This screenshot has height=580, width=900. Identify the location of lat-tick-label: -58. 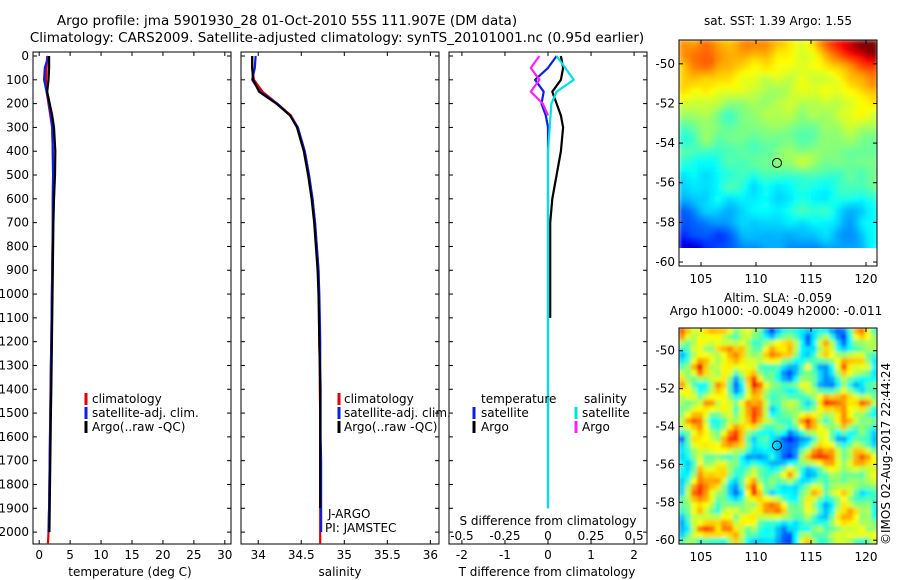
(665, 502).